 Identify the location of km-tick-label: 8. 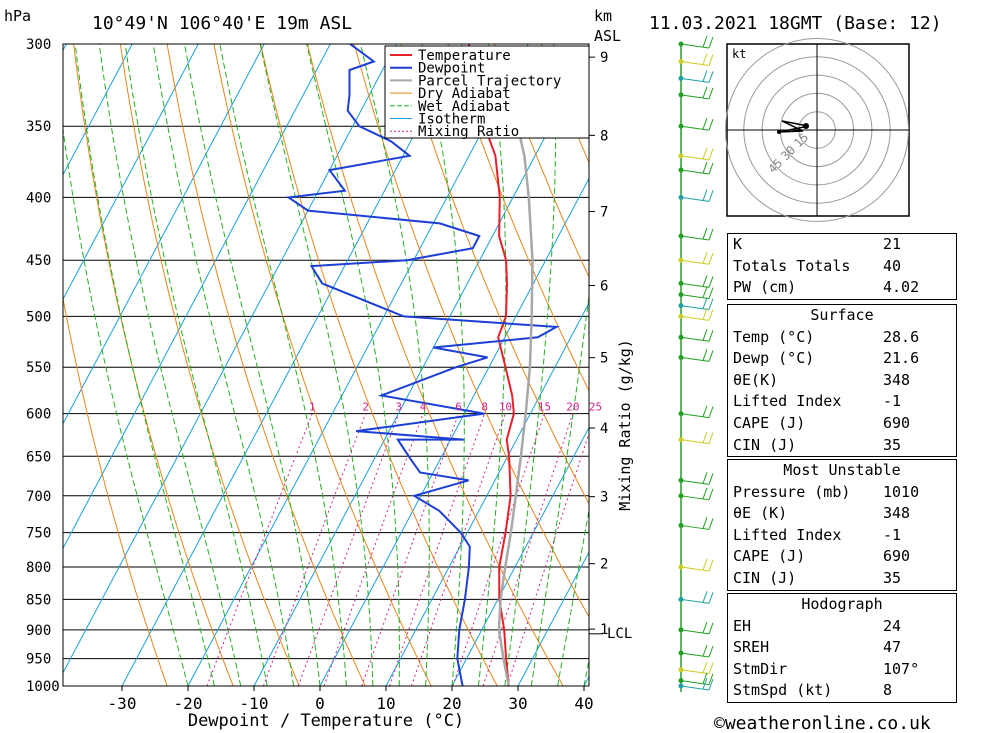
(604, 136).